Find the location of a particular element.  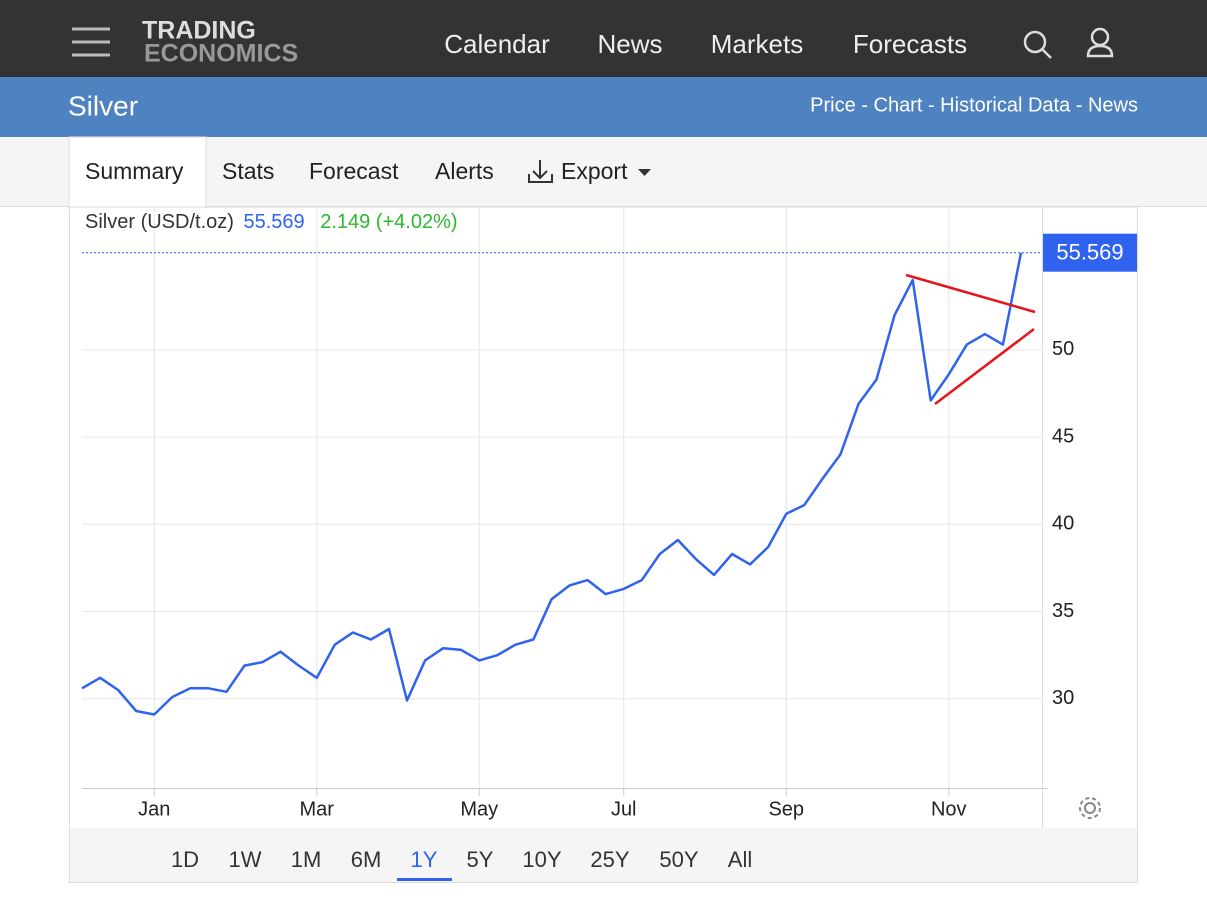

dropdown-caret is located at coordinates (644, 172).